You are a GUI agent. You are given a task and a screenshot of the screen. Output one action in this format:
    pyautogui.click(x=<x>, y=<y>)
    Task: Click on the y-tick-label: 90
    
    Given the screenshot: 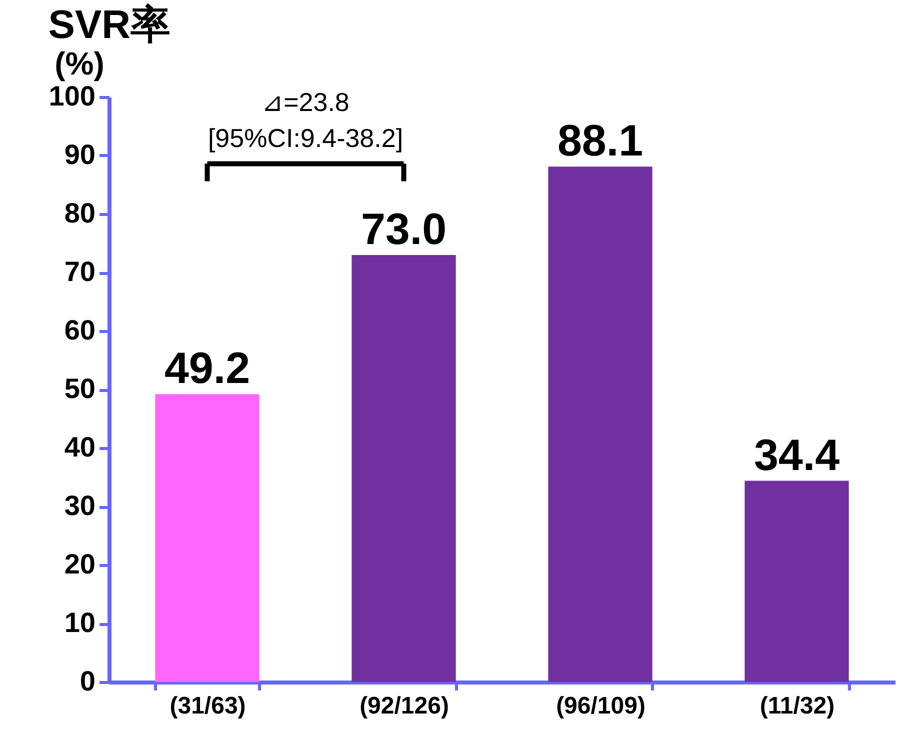 What is the action you would take?
    pyautogui.click(x=80, y=154)
    